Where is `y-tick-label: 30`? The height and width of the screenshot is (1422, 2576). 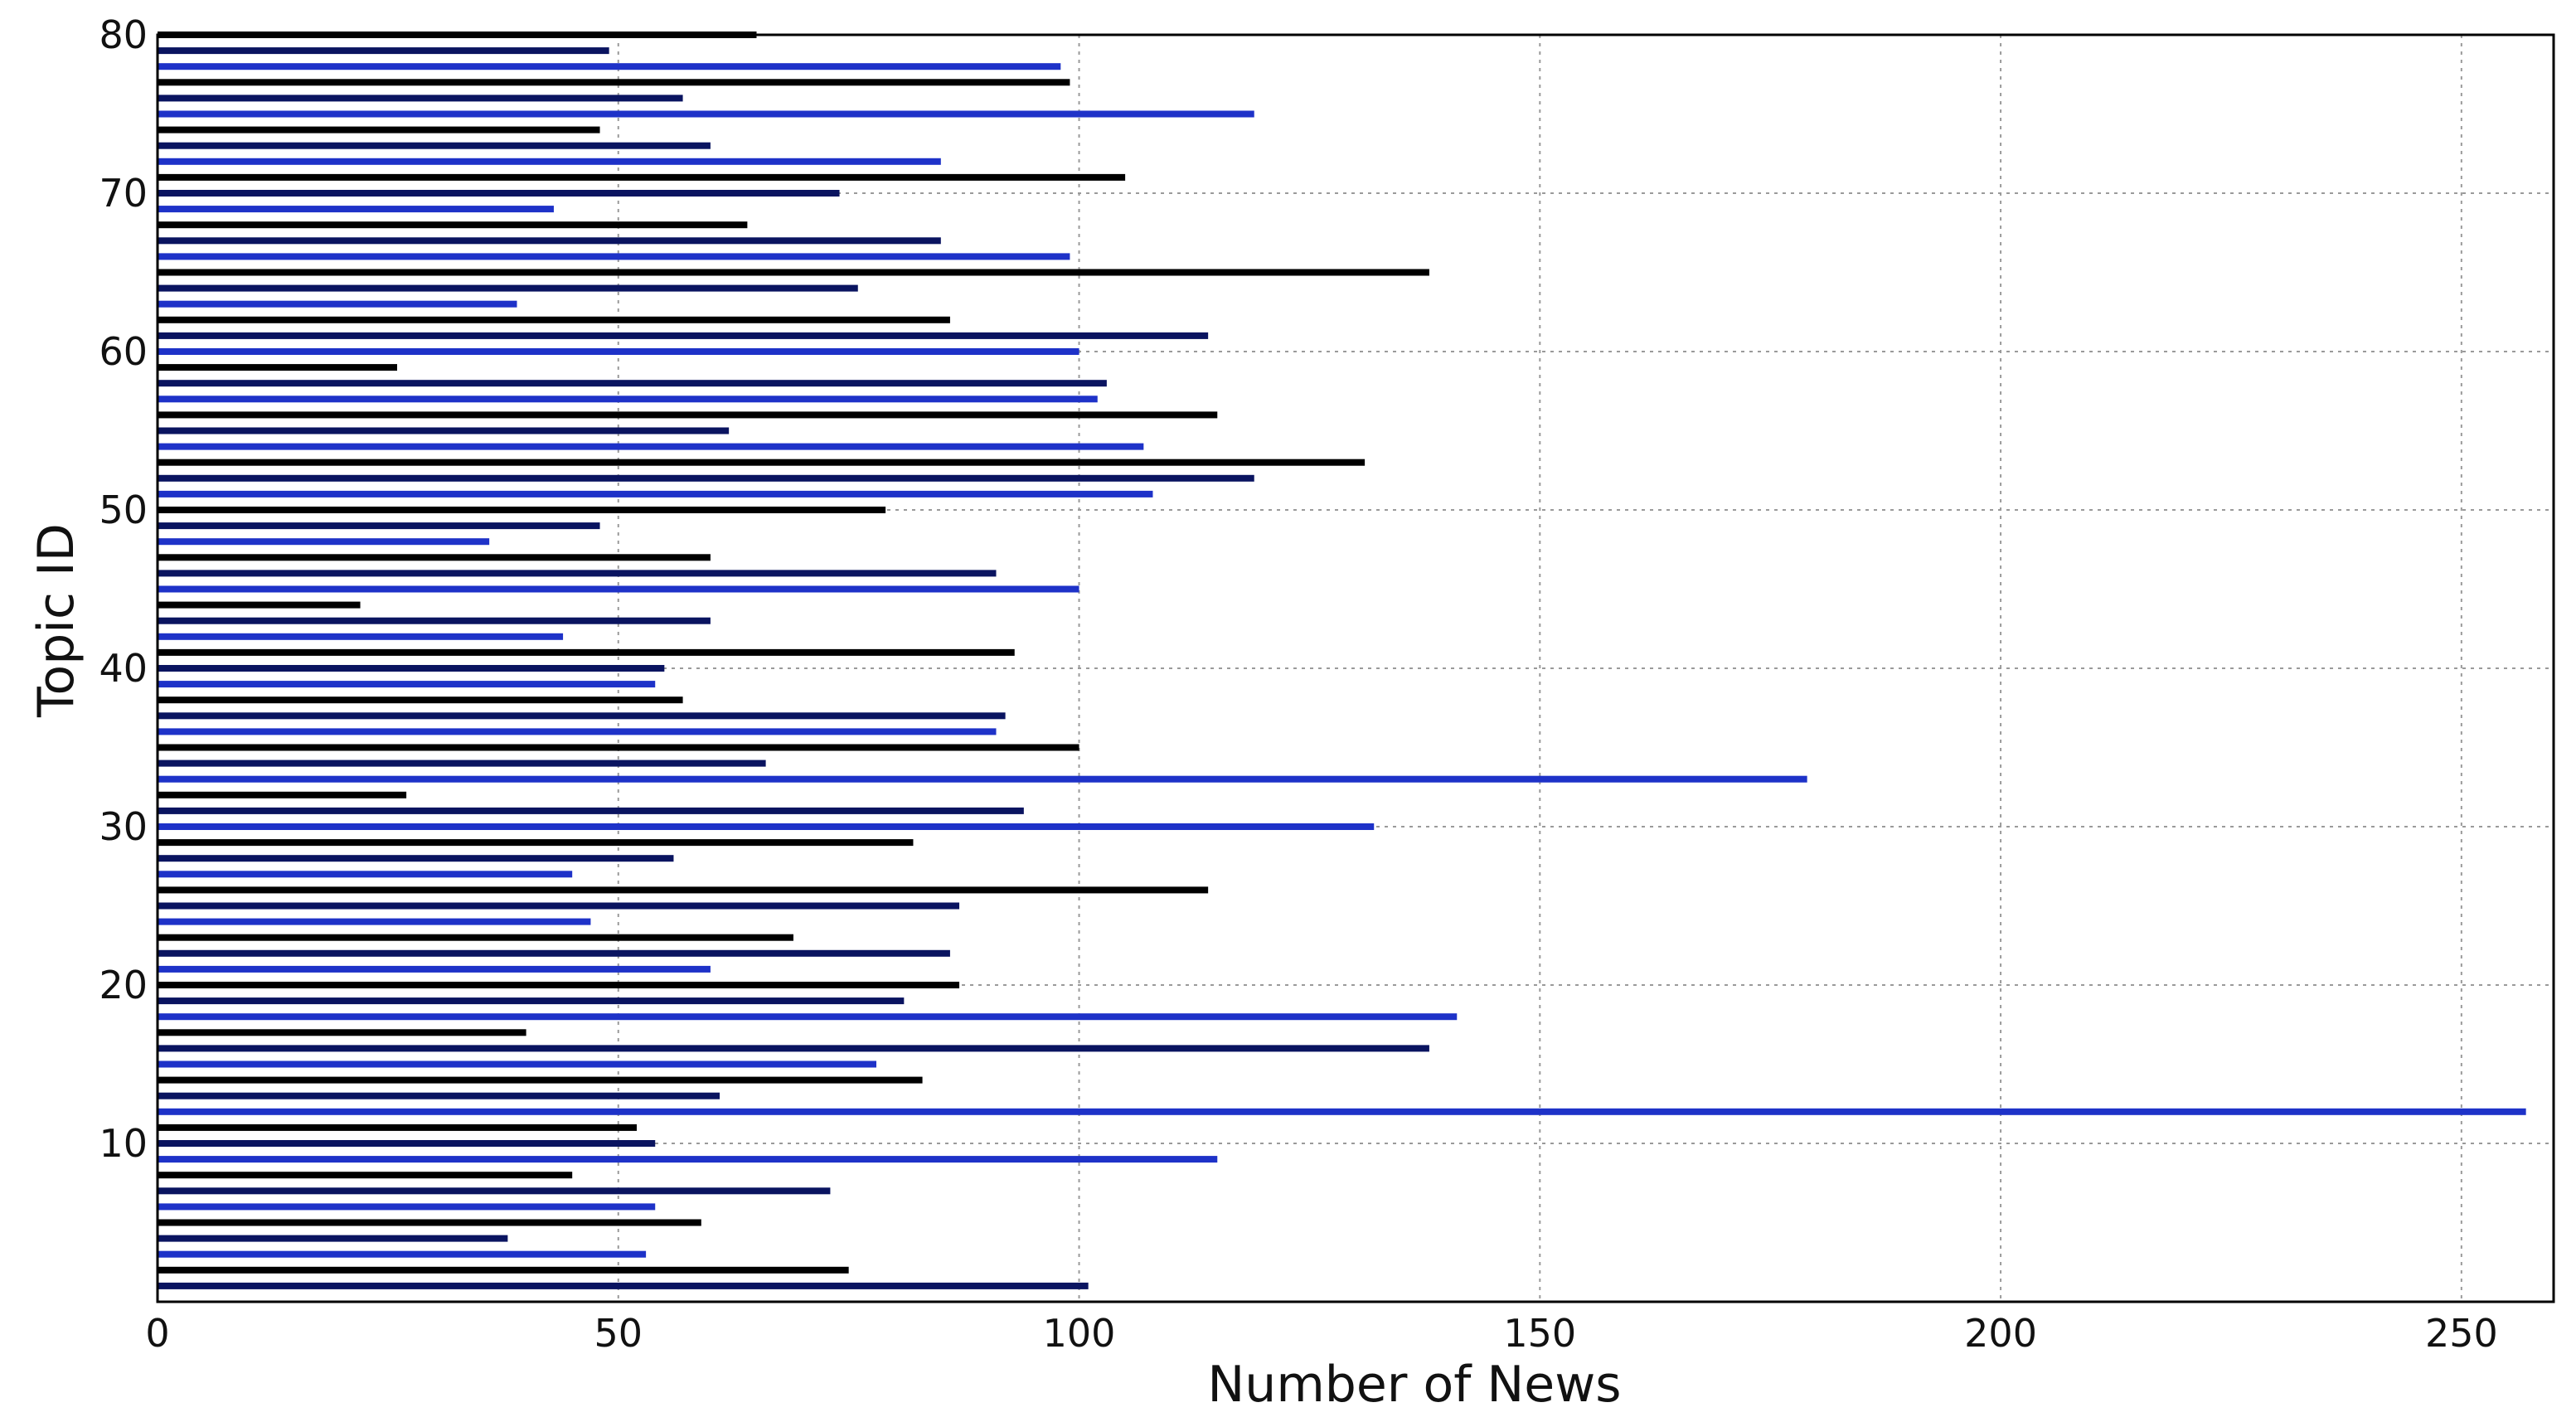 y-tick-label: 30 is located at coordinates (123, 826).